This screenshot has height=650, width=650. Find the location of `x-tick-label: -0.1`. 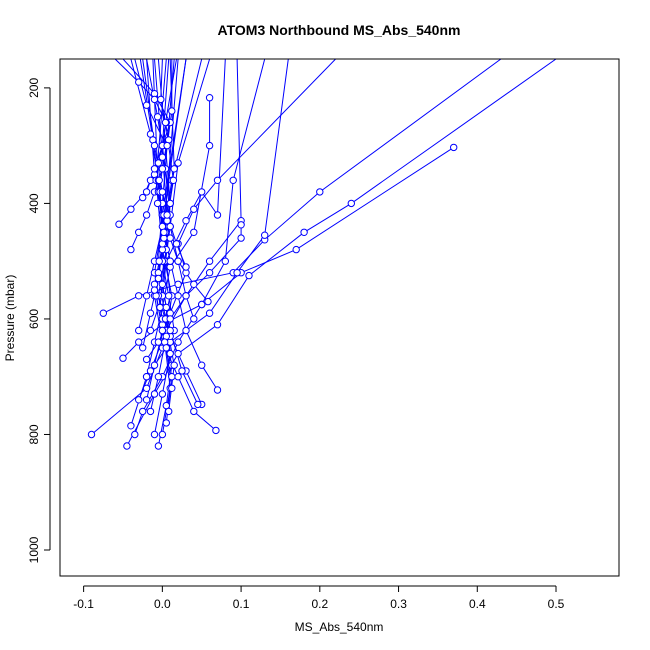

x-tick-label: -0.1 is located at coordinates (83, 604).